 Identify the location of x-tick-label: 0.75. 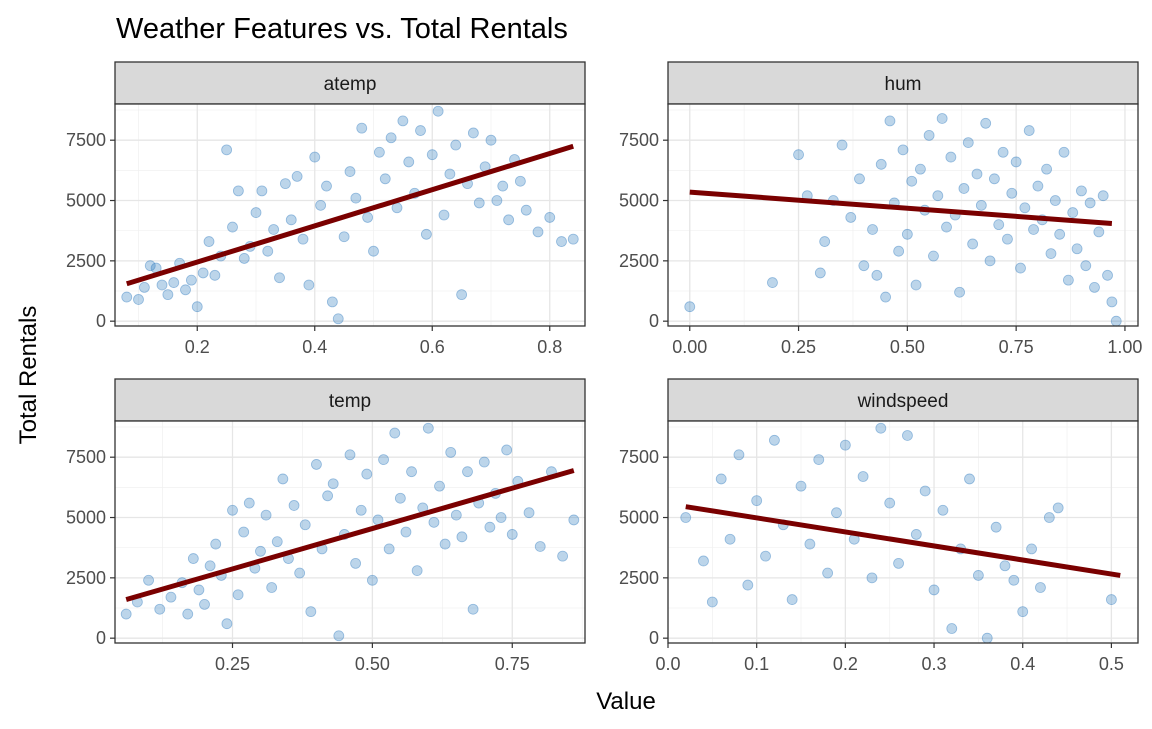
(1016, 347).